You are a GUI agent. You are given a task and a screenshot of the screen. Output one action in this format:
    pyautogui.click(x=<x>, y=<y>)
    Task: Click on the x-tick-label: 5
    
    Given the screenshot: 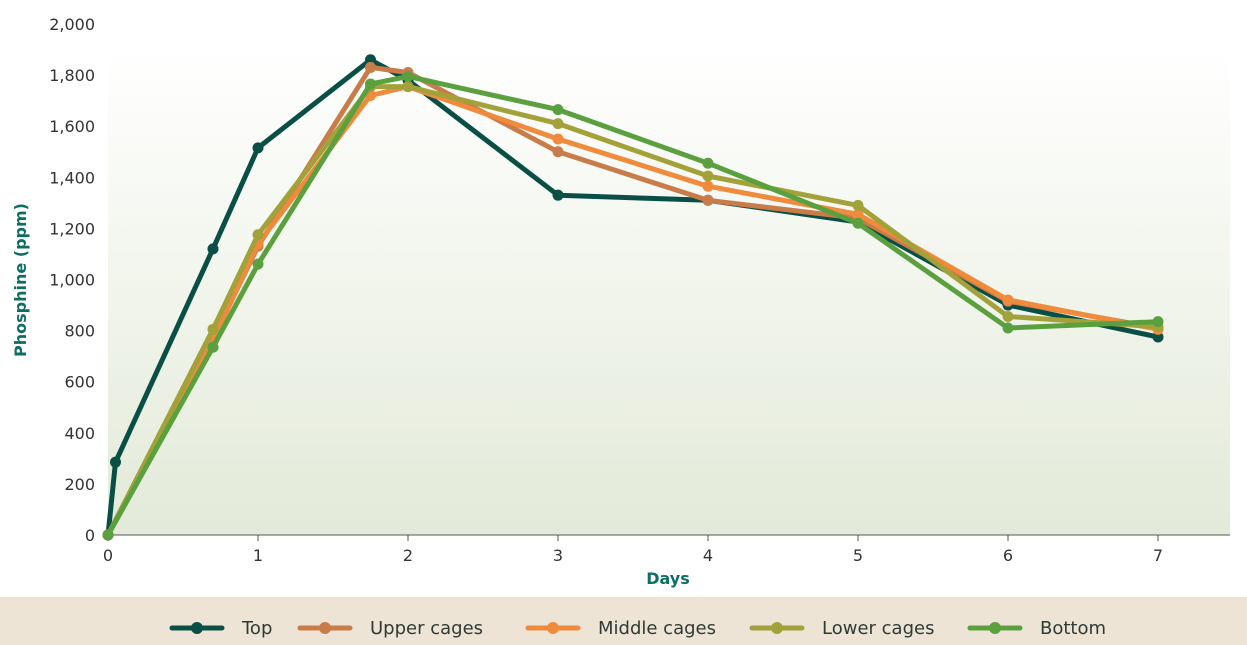 What is the action you would take?
    pyautogui.click(x=858, y=555)
    